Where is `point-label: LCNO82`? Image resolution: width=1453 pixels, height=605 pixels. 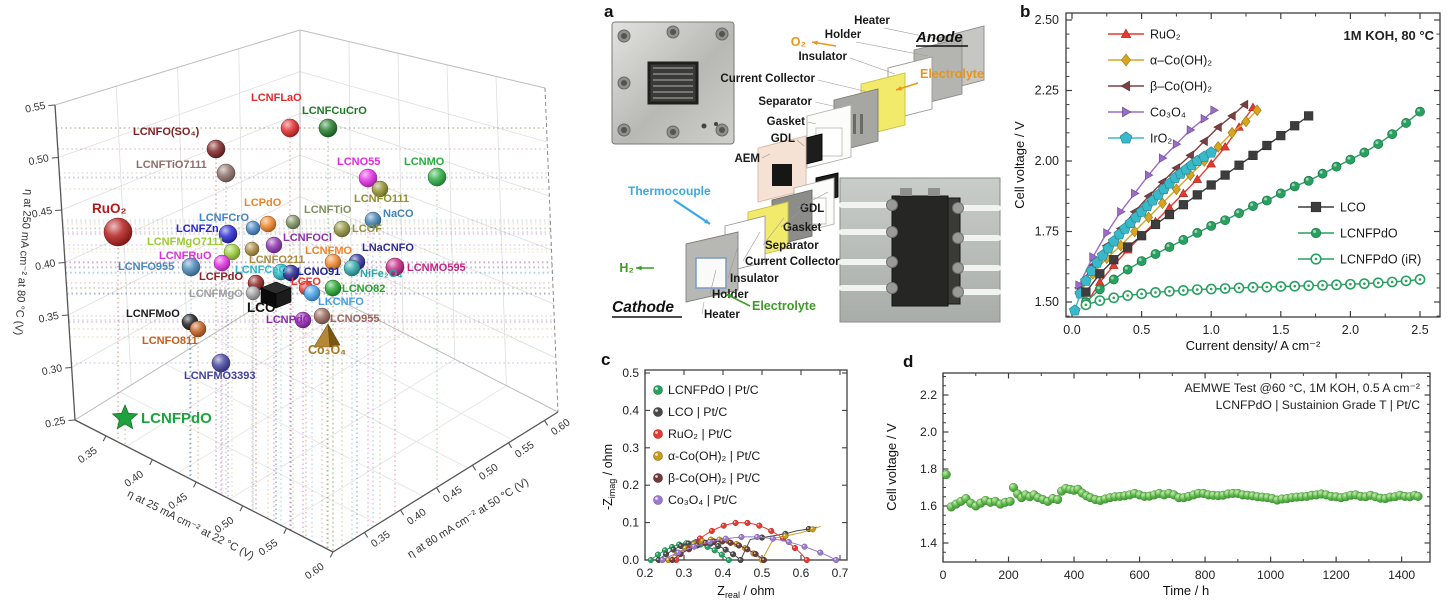
point-label: LCNO82 is located at coordinates (363, 289).